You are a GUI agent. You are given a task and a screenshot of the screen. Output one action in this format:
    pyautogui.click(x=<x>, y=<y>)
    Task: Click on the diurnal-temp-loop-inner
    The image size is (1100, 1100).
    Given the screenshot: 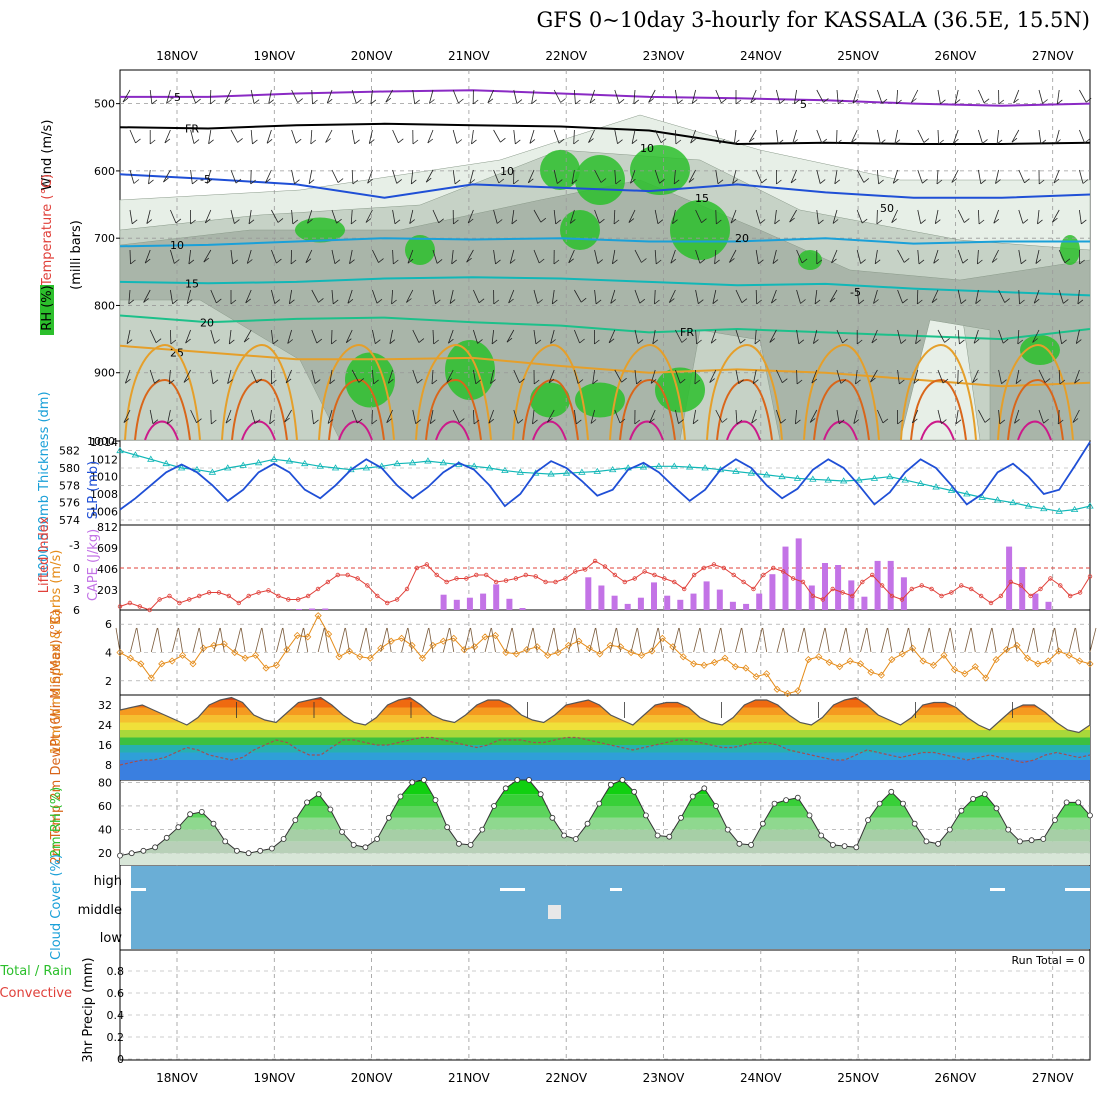 What is the action you would take?
    pyautogui.click(x=1035, y=409)
    